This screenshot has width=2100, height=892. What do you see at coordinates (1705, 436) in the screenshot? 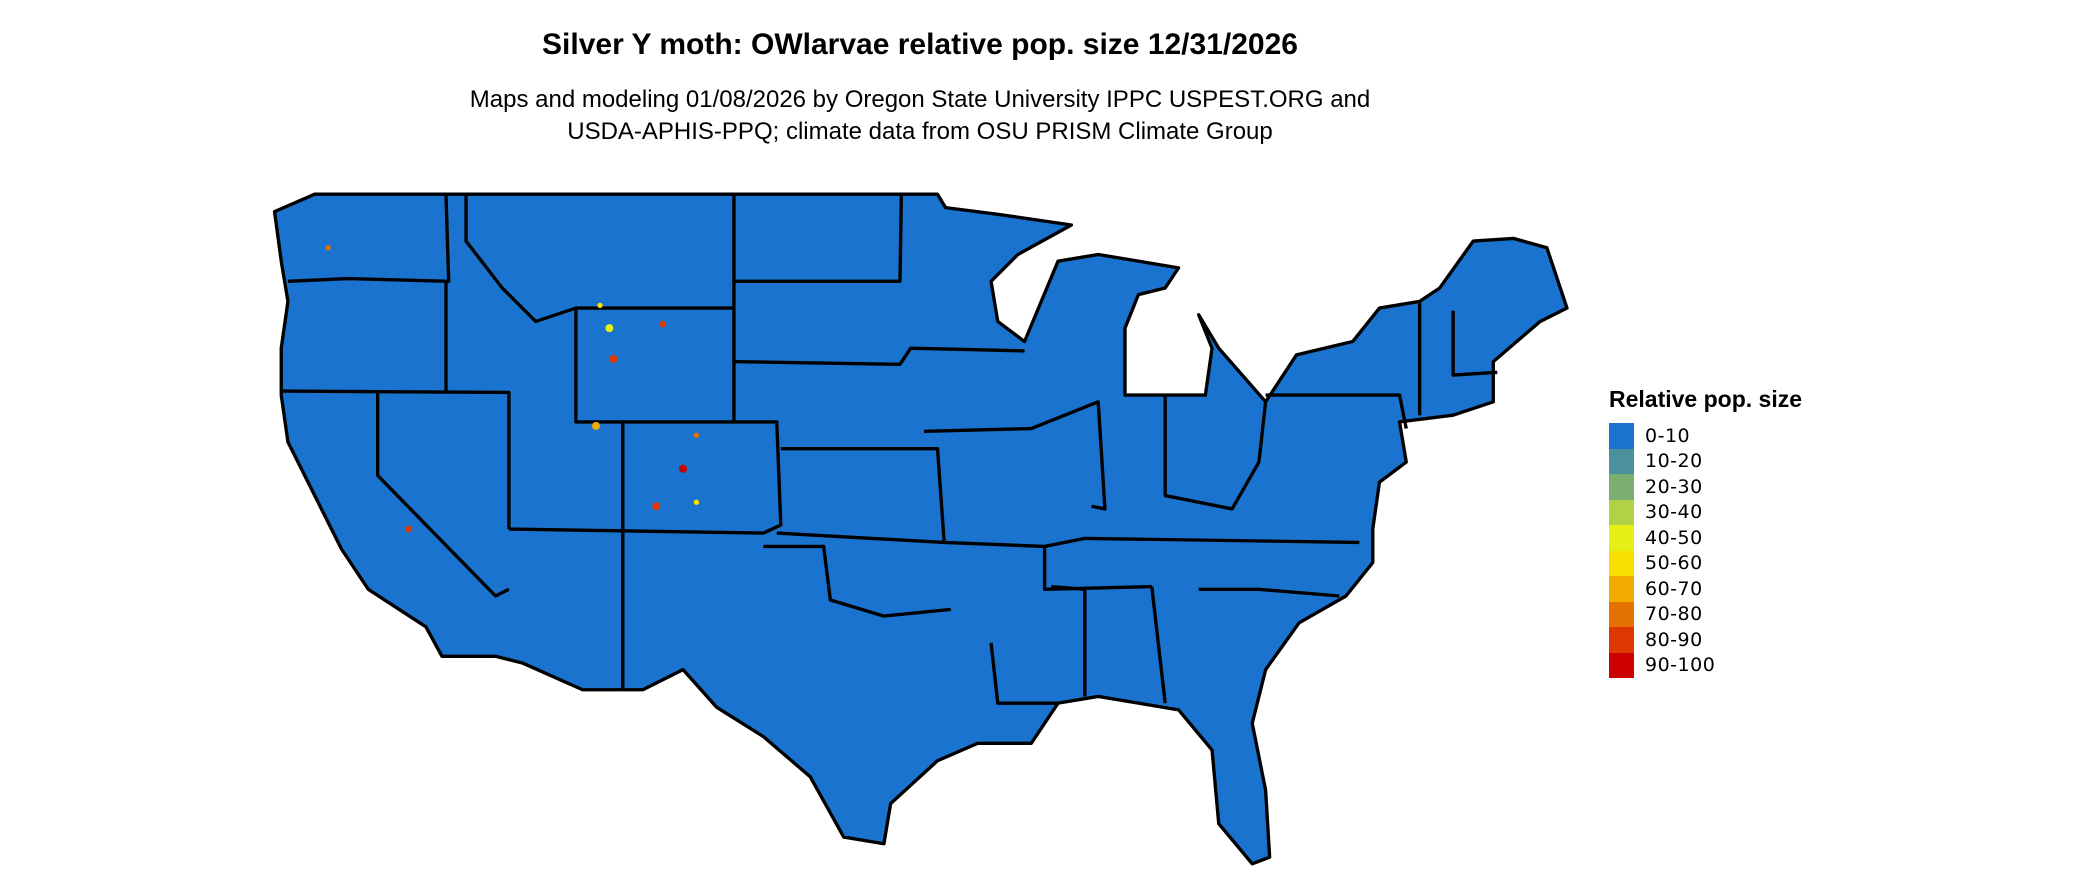
I see `legend-item: 0-10` at bounding box center [1705, 436].